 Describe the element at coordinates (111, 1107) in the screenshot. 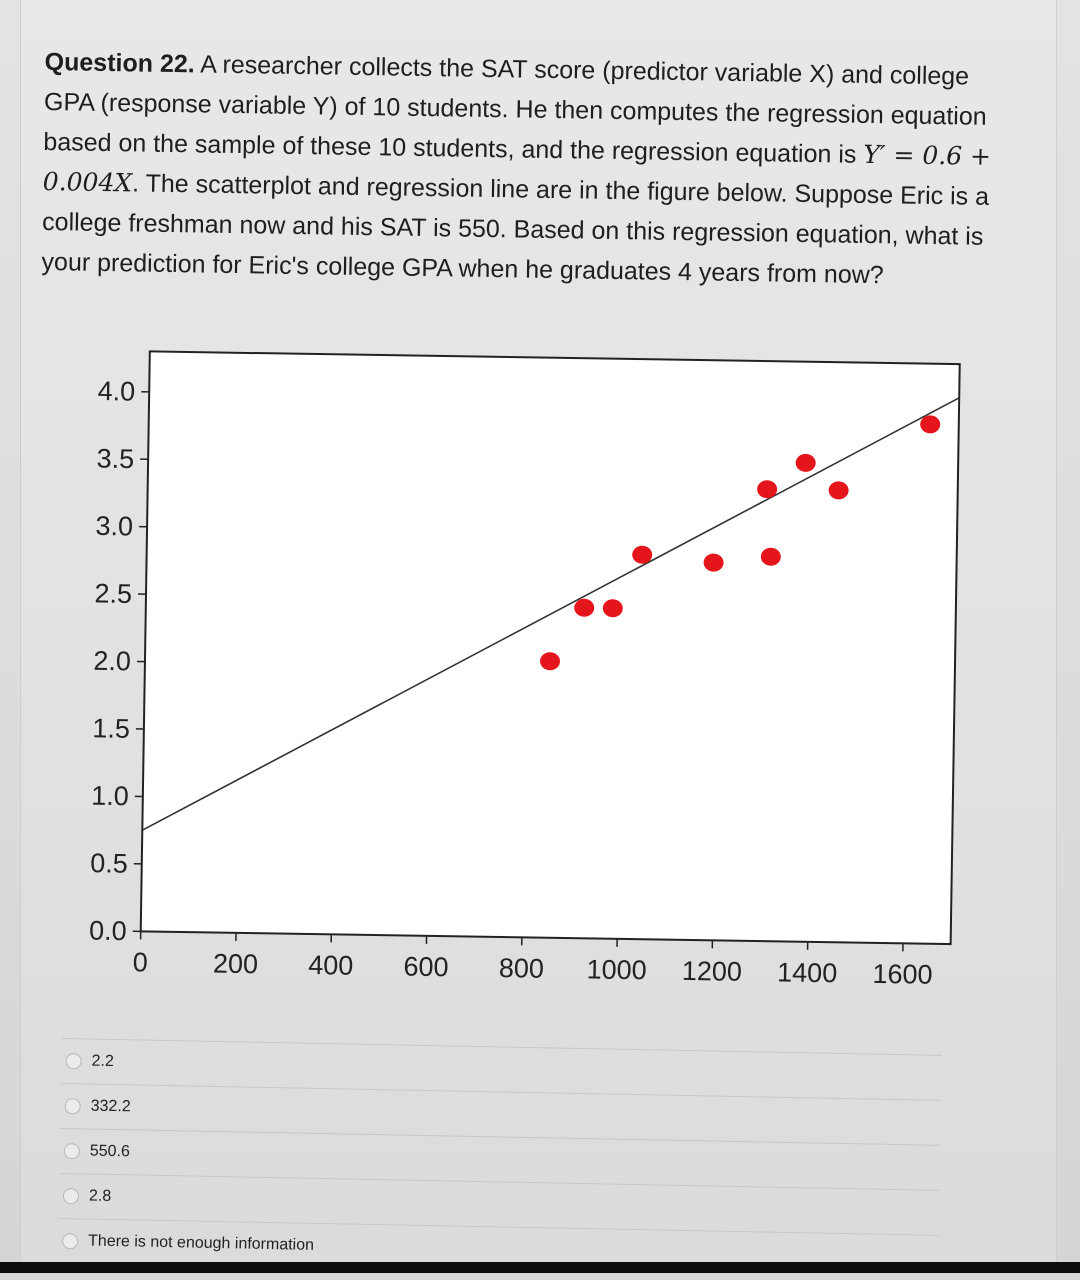

I see `option-label: 332.2` at that location.